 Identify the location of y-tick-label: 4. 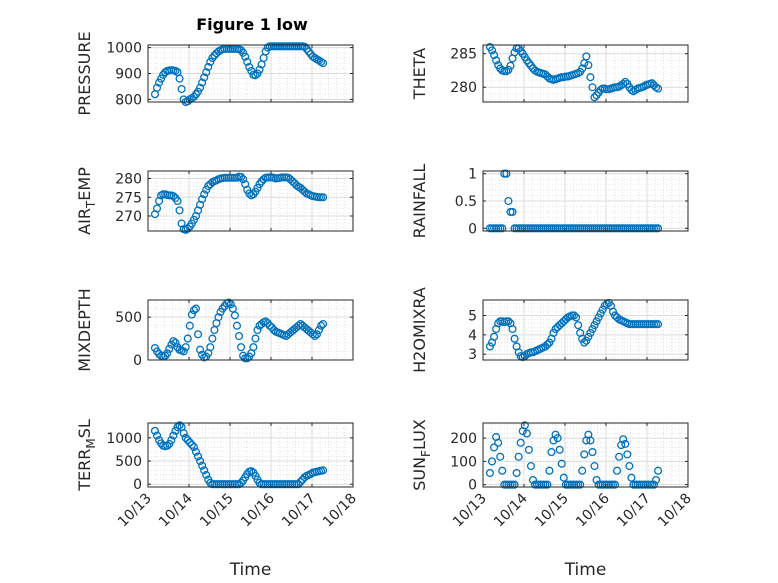
(472, 336).